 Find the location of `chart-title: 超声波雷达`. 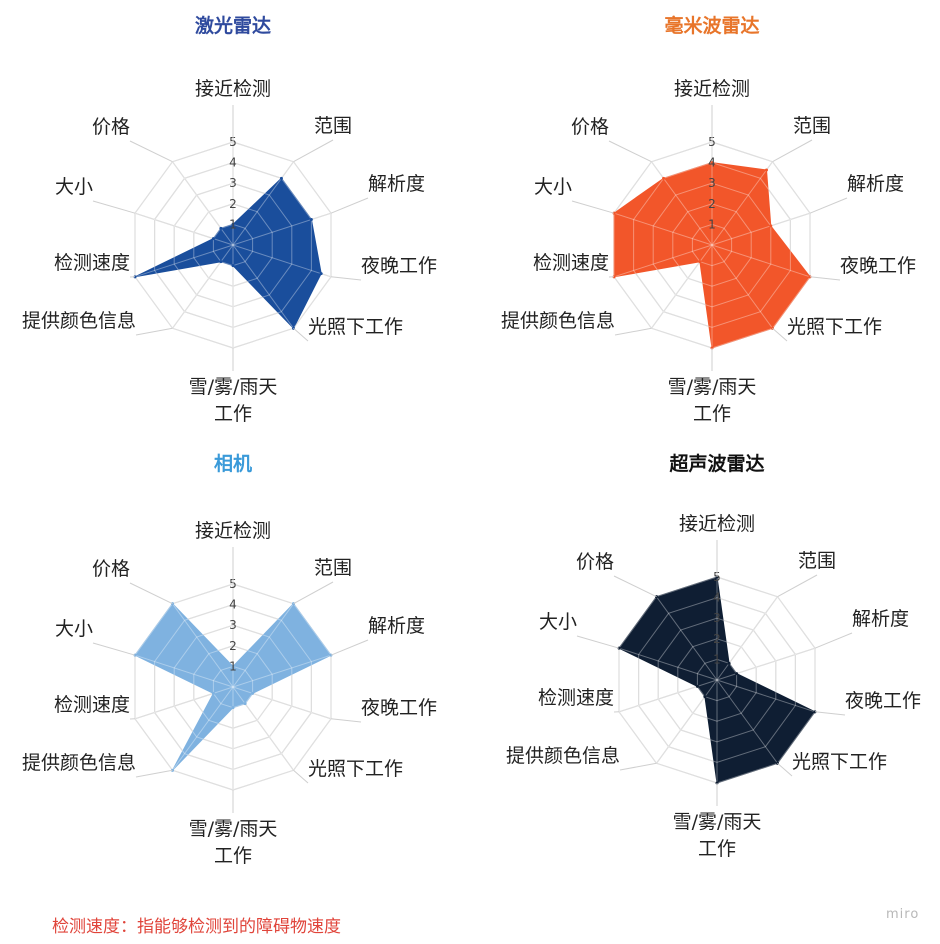

chart-title: 超声波雷达 is located at coordinates (716, 463).